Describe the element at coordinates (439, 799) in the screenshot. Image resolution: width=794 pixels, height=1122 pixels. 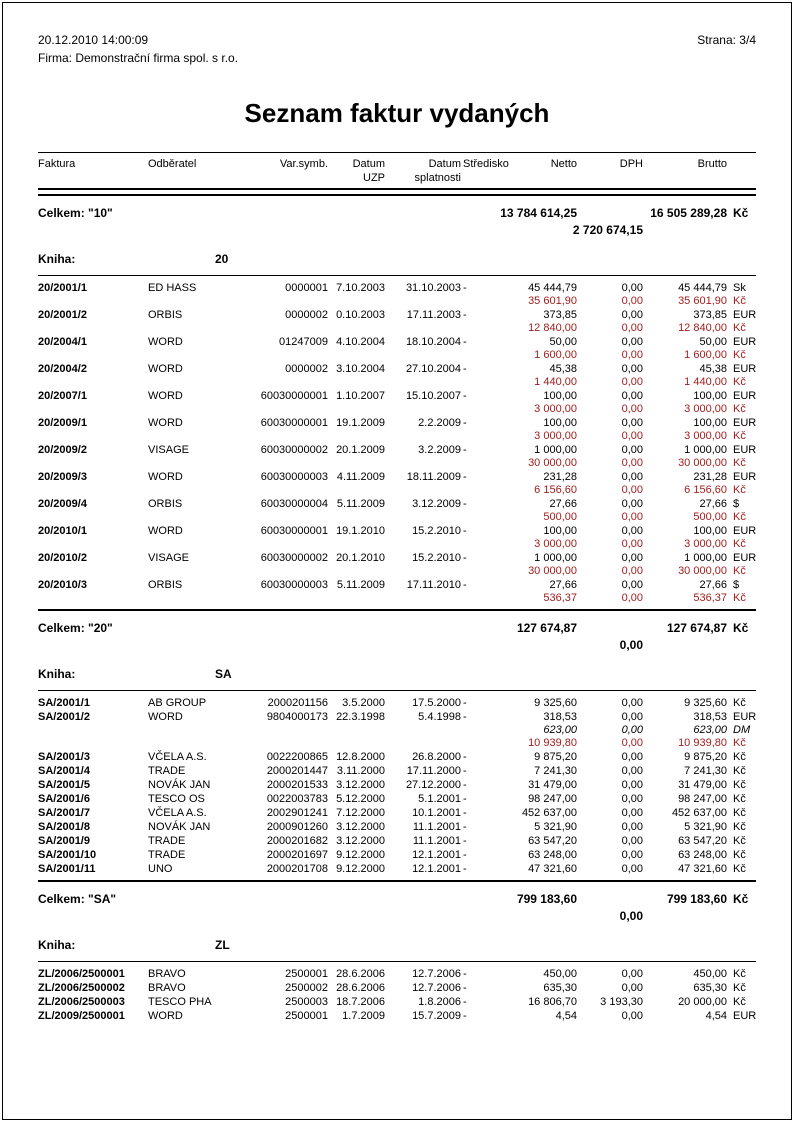
I see `cell-datum-splatnosti: 5.1.2001` at that location.